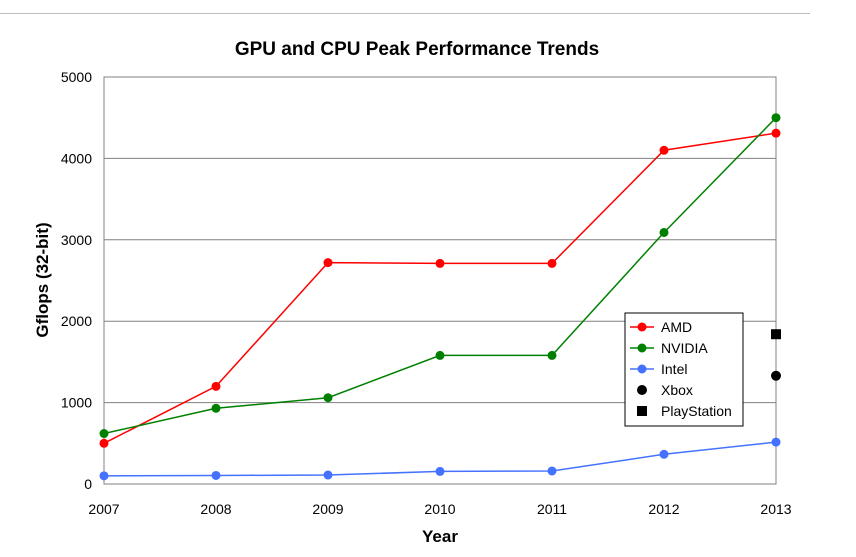  I want to click on legend-nvidia-marker, so click(642, 348).